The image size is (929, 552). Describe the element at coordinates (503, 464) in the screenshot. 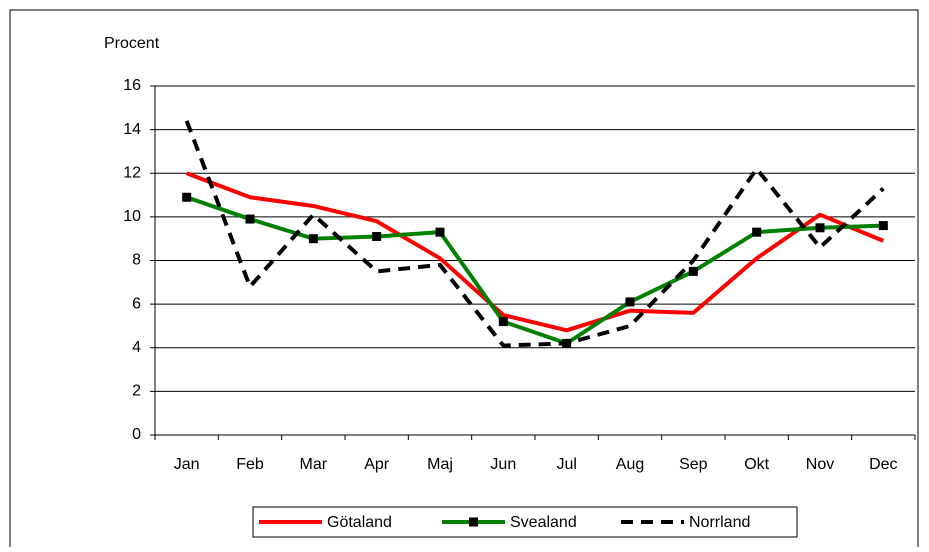

I see `x-tick-label: Jun` at that location.